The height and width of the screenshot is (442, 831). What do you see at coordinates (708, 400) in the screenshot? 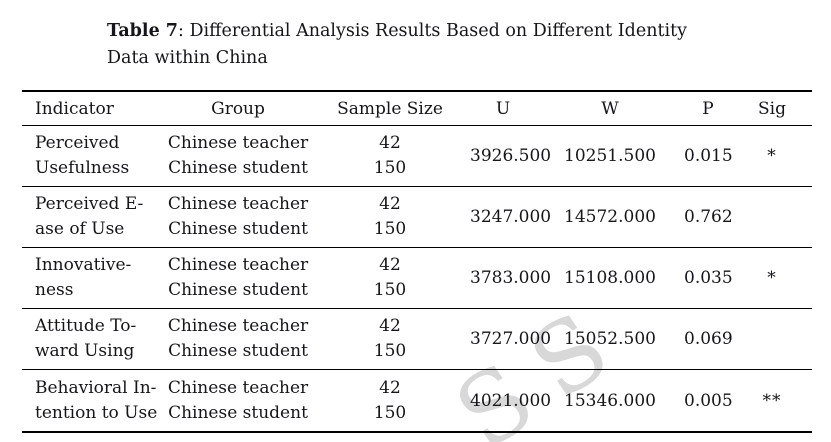
I see `p-value: 0.005` at bounding box center [708, 400].